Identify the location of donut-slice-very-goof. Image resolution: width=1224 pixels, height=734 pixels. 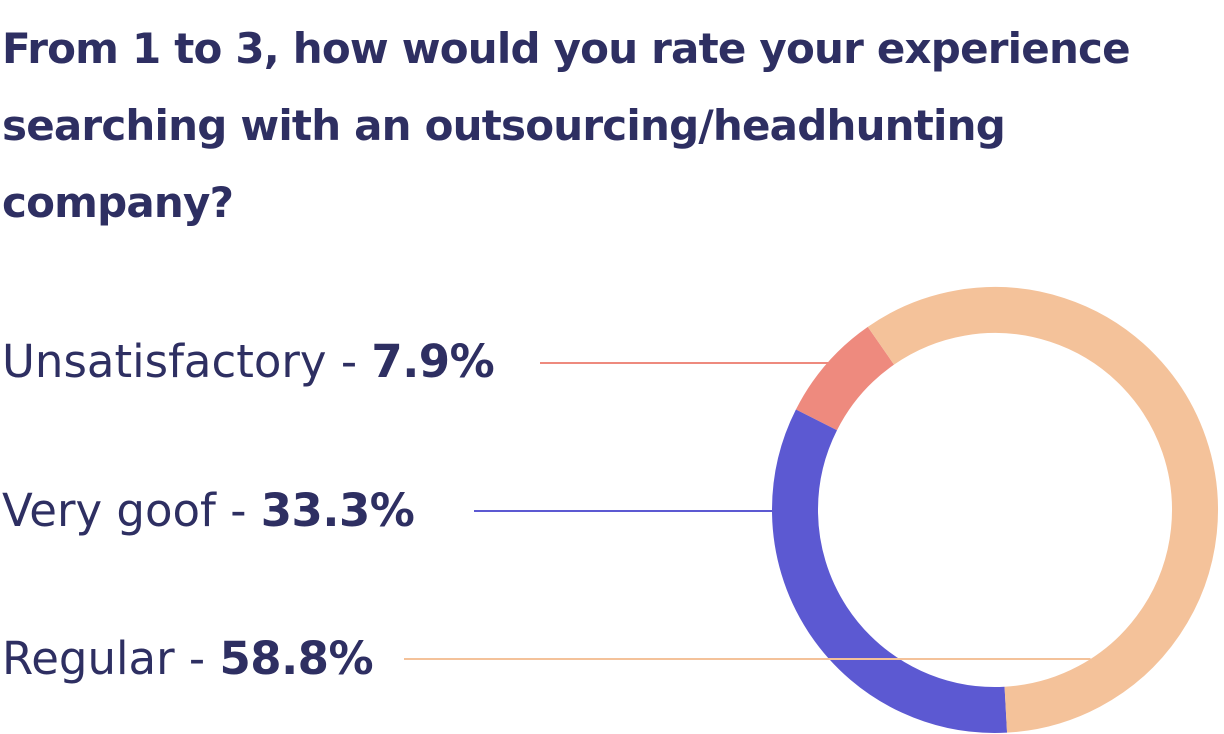
(890, 571).